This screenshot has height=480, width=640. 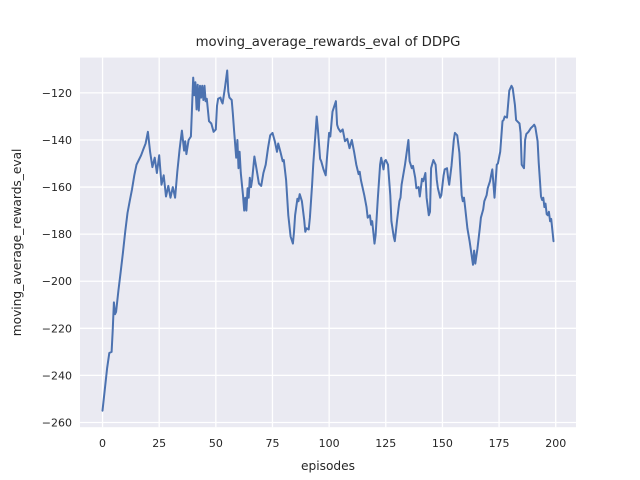 I want to click on x-tick-label: 100, so click(x=329, y=443).